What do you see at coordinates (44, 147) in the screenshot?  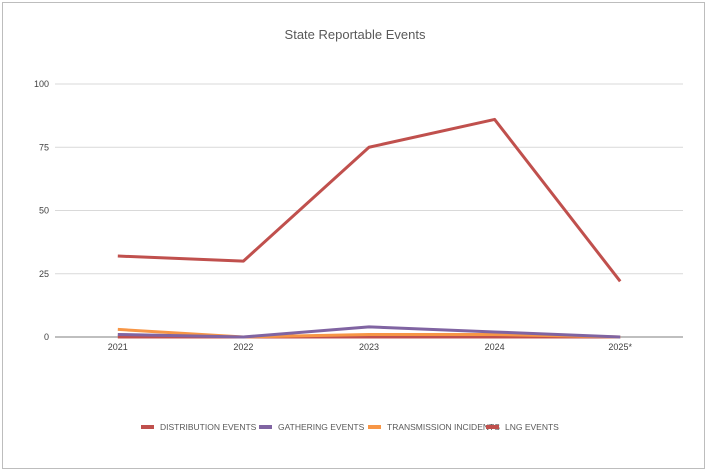 I see `y-tick-label: 75` at bounding box center [44, 147].